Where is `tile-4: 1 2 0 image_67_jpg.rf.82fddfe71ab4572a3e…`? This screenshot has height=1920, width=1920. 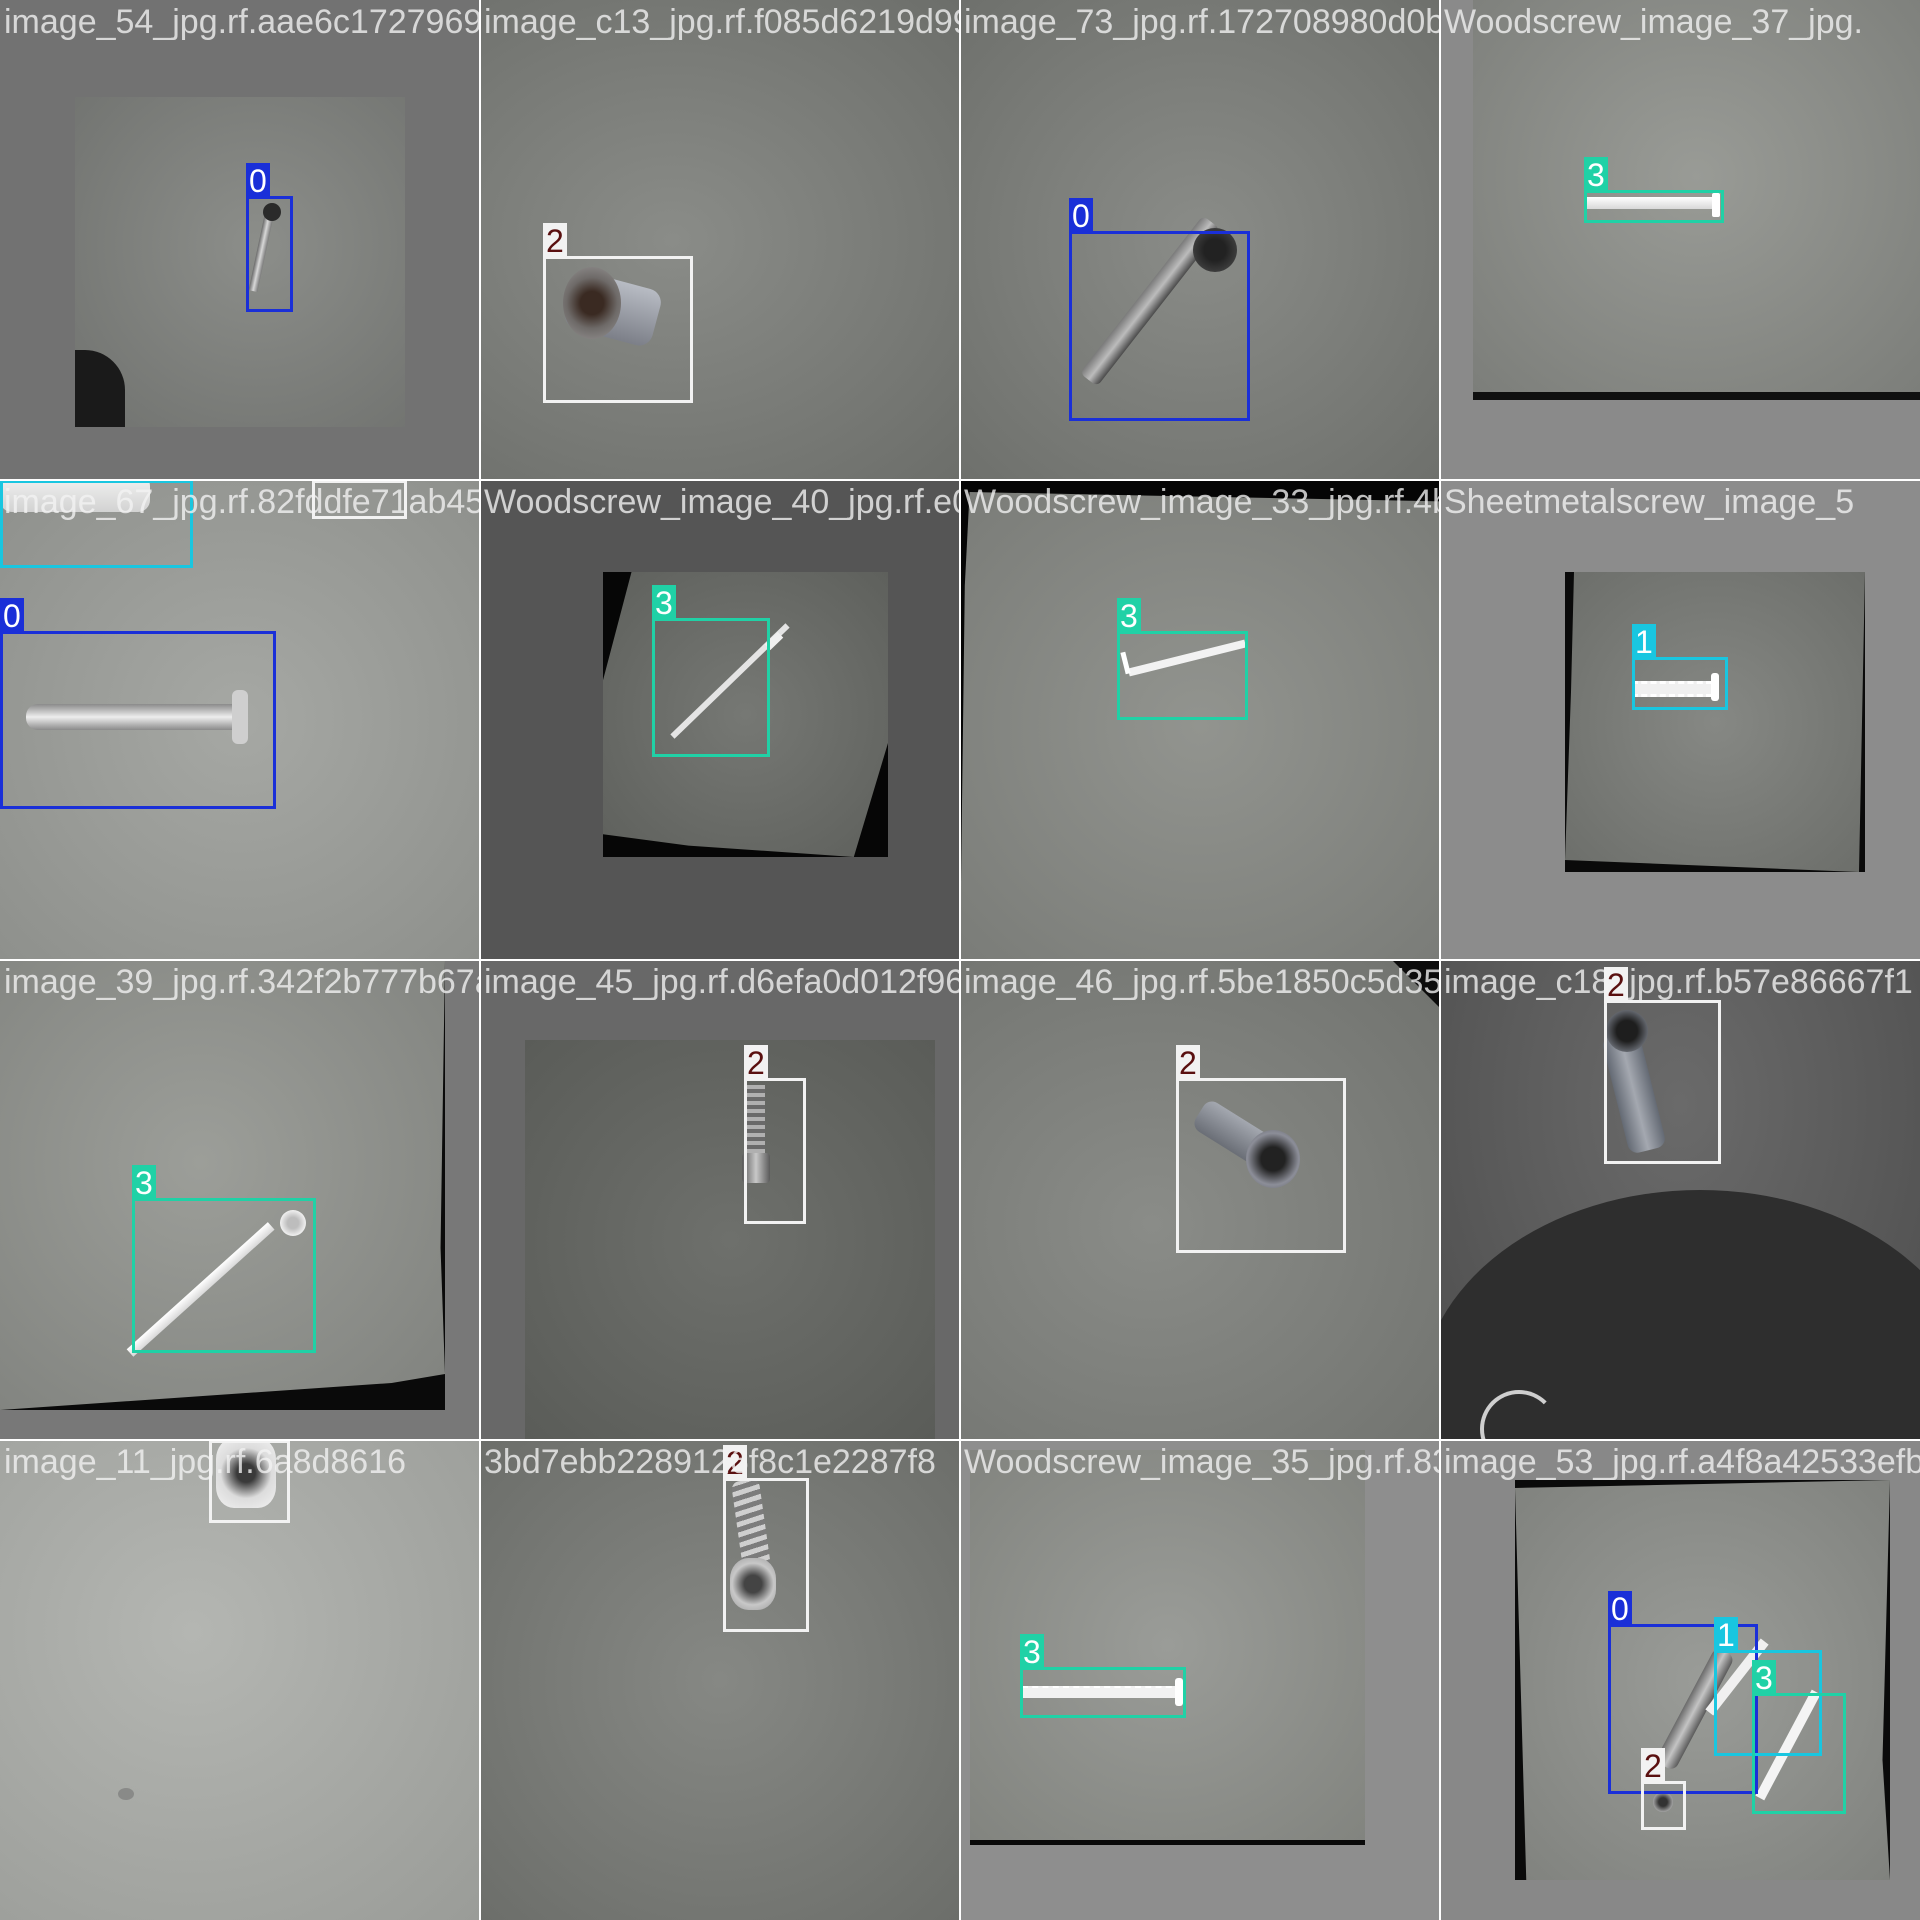
tile-4: 1 2 0 image_67_jpg.rf.82fddfe71ab4572a3e… is located at coordinates (240, 720).